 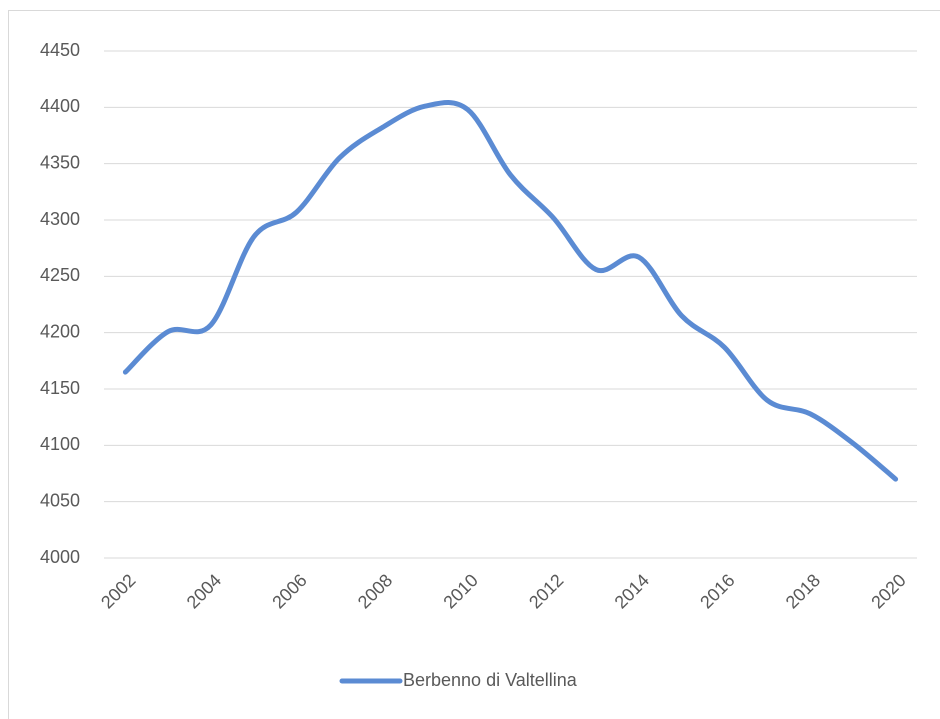 What do you see at coordinates (60, 50) in the screenshot?
I see `y-tick-label: 4450` at bounding box center [60, 50].